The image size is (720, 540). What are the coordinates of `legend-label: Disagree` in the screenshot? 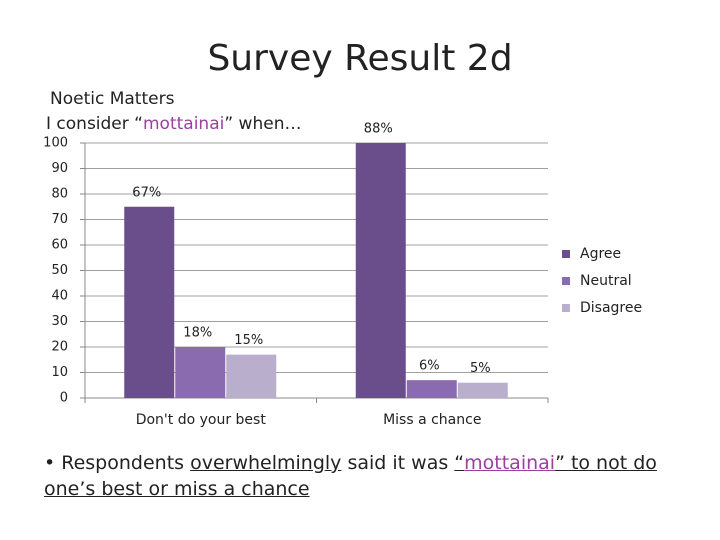 It's located at (611, 308).